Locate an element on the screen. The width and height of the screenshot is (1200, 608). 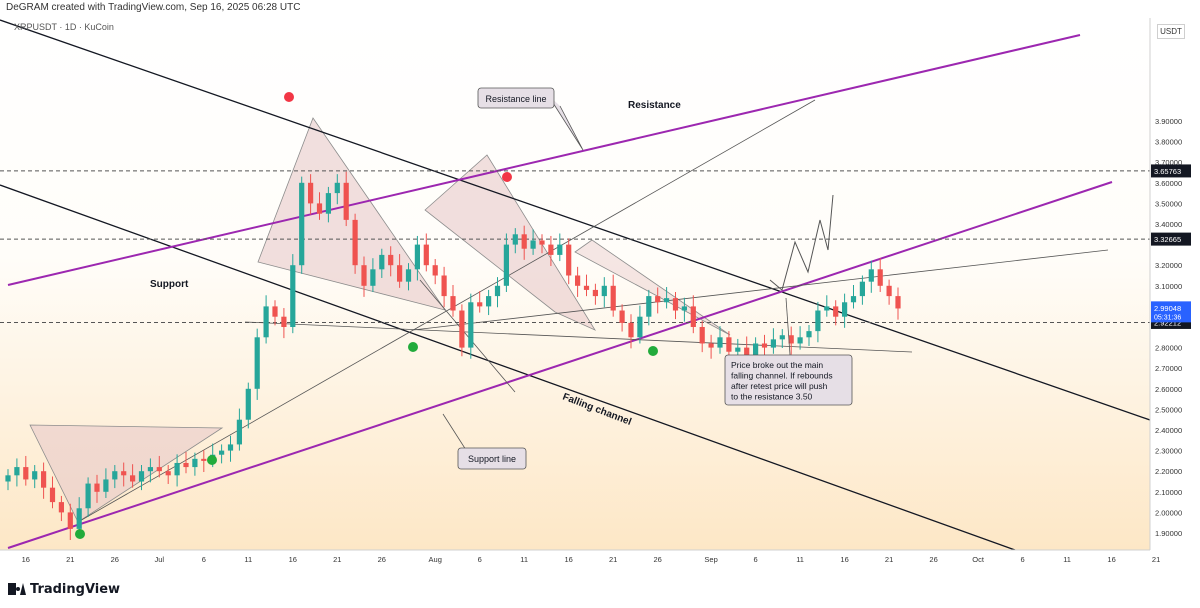
time-axis-tick: 11 is located at coordinates (524, 559).